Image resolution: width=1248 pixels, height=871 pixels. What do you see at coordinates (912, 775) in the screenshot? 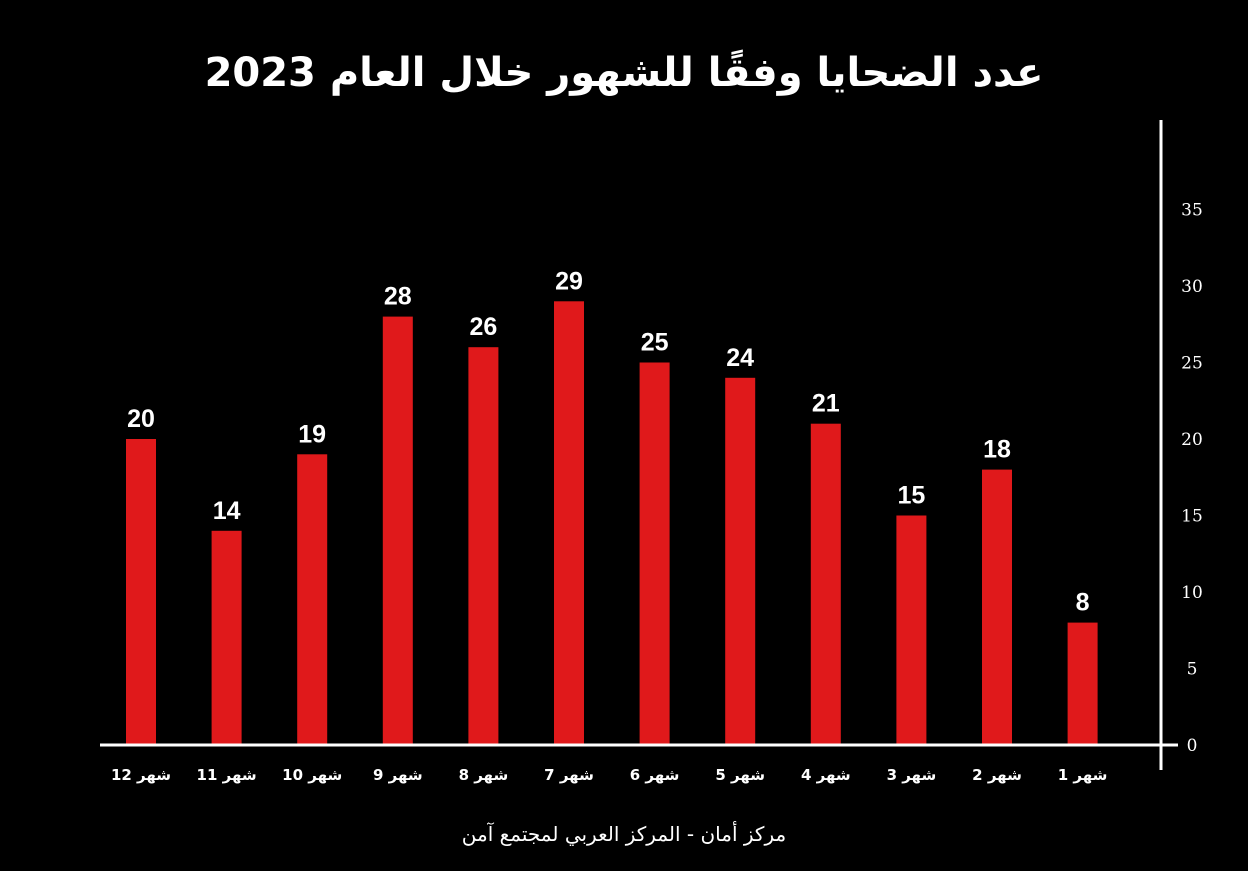
I see `x-category-label: شهر 3` at bounding box center [912, 775].